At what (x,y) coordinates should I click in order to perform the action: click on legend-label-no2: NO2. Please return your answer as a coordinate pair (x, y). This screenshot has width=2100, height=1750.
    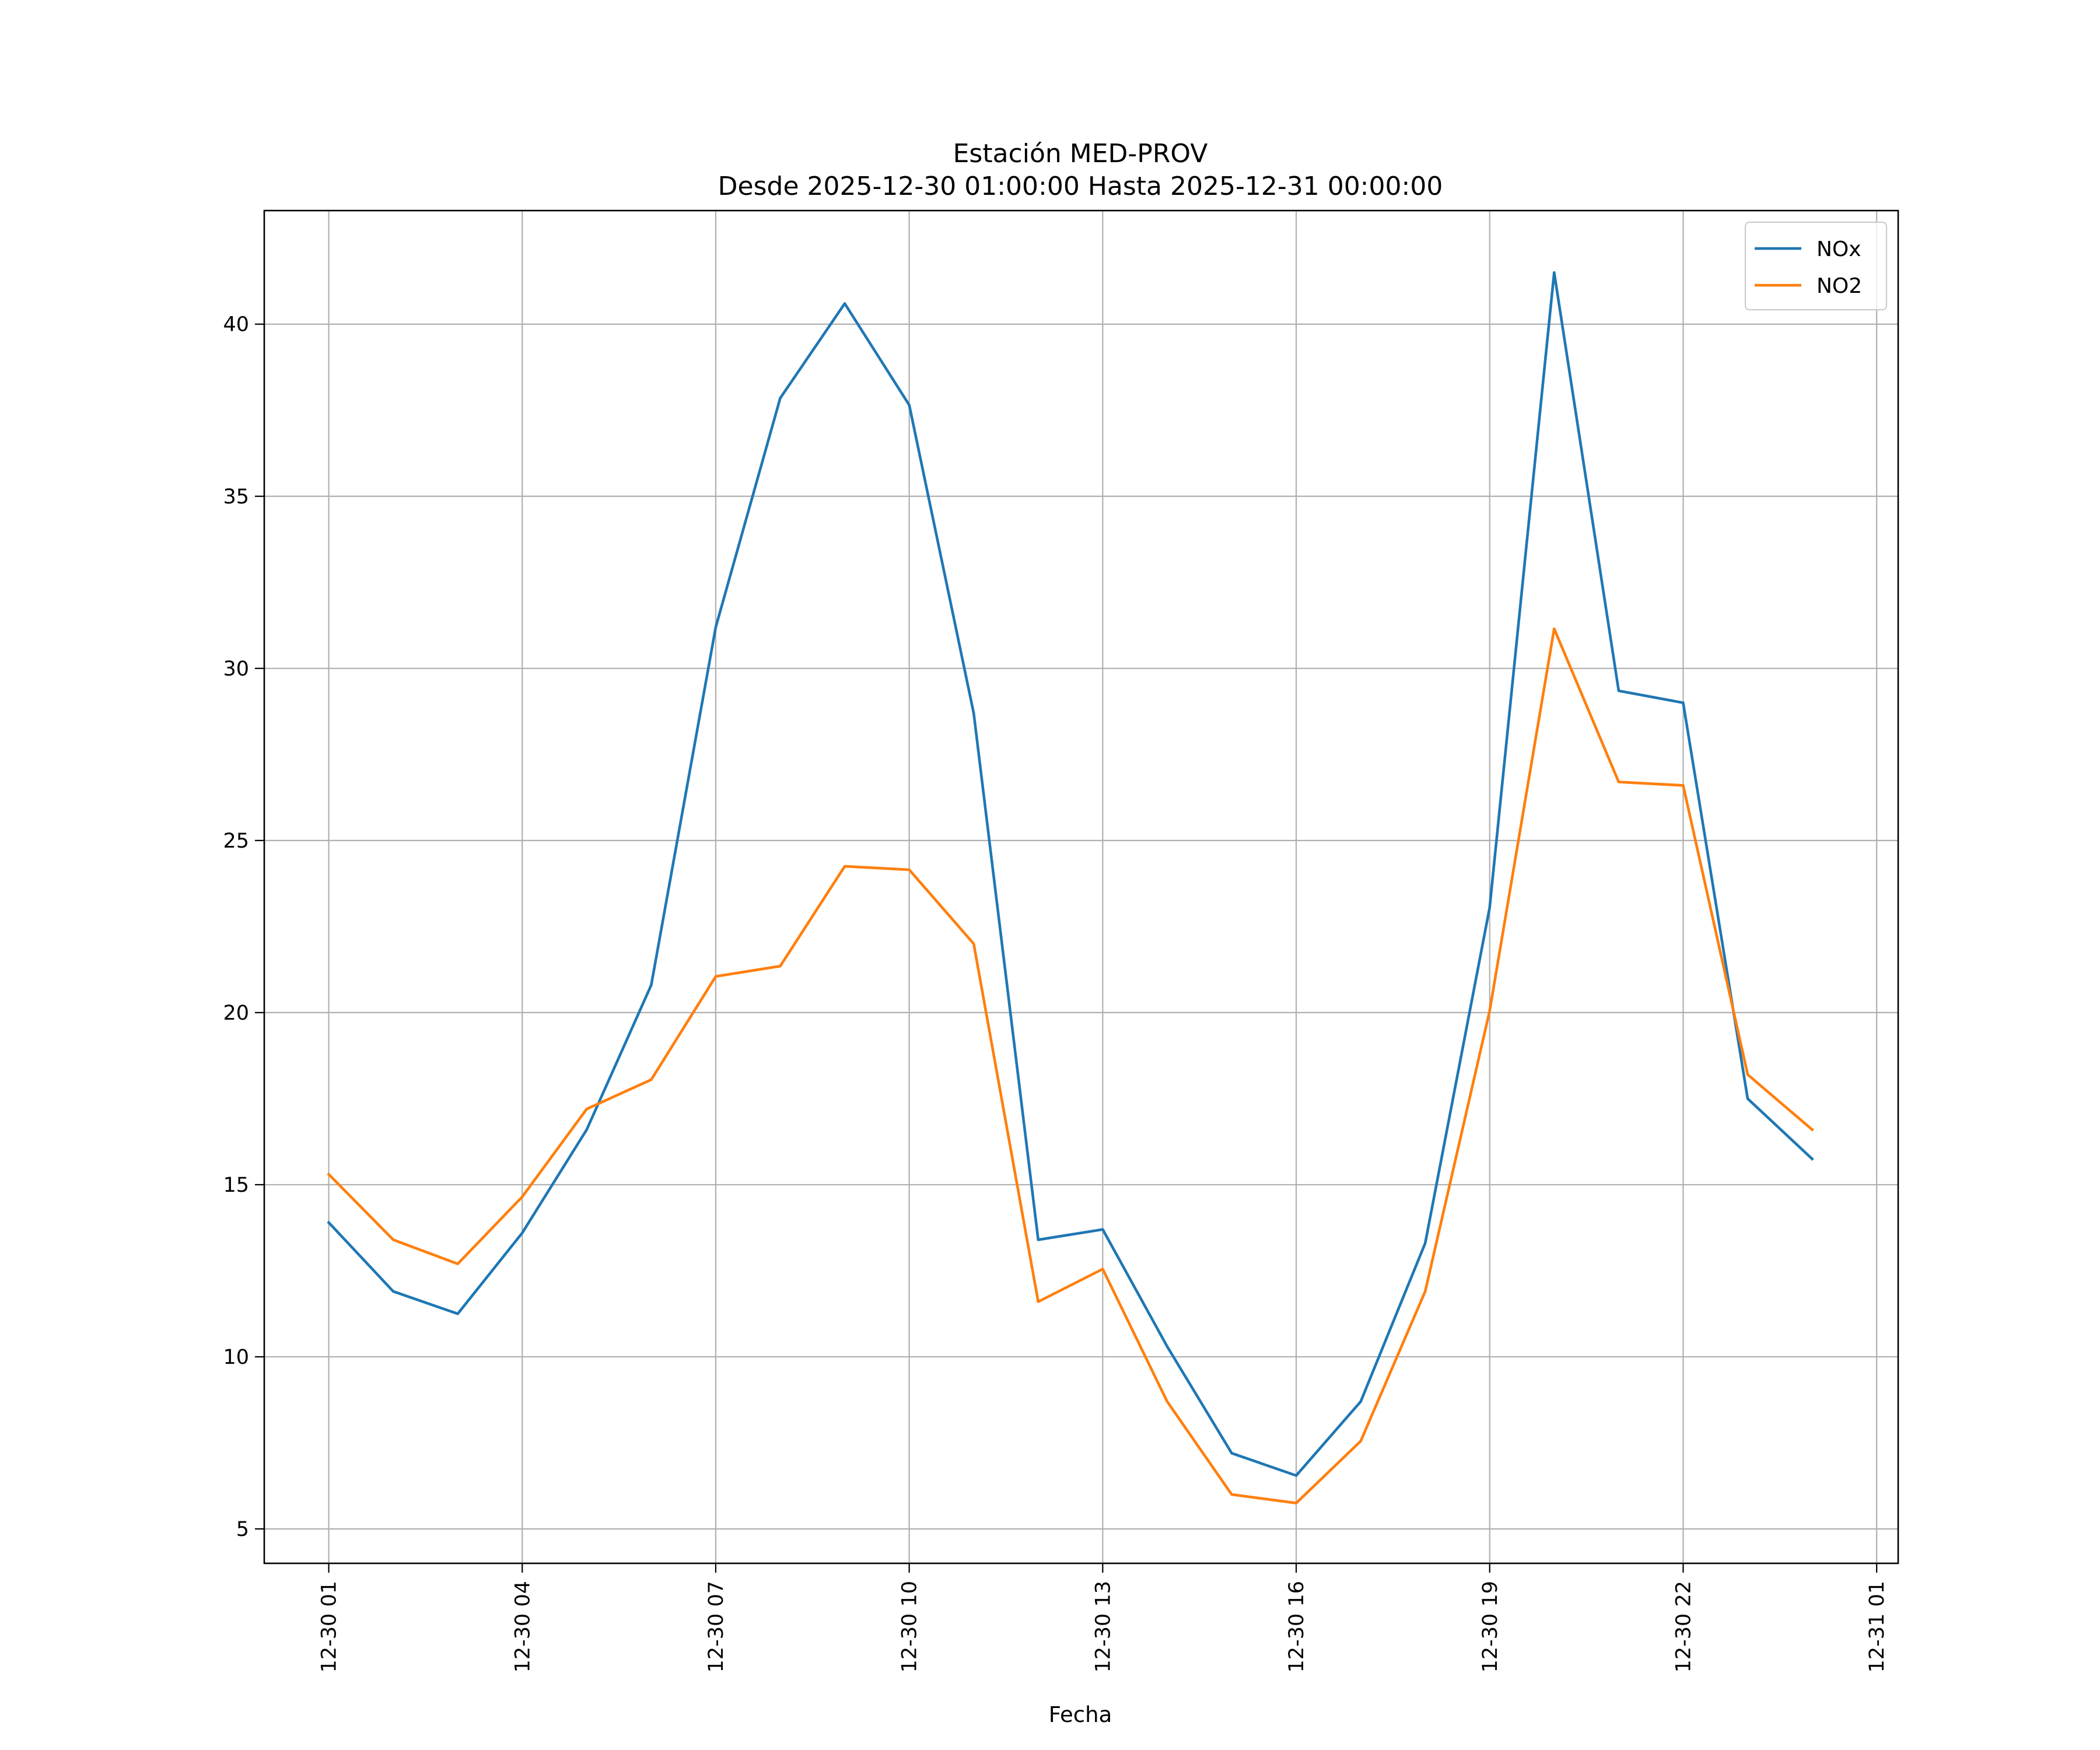
    Looking at the image, I should click on (1839, 286).